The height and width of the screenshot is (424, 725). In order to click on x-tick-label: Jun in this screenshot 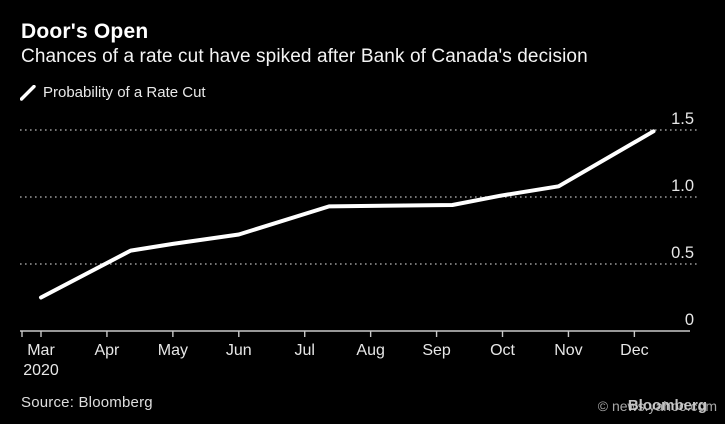, I will do `click(239, 350)`.